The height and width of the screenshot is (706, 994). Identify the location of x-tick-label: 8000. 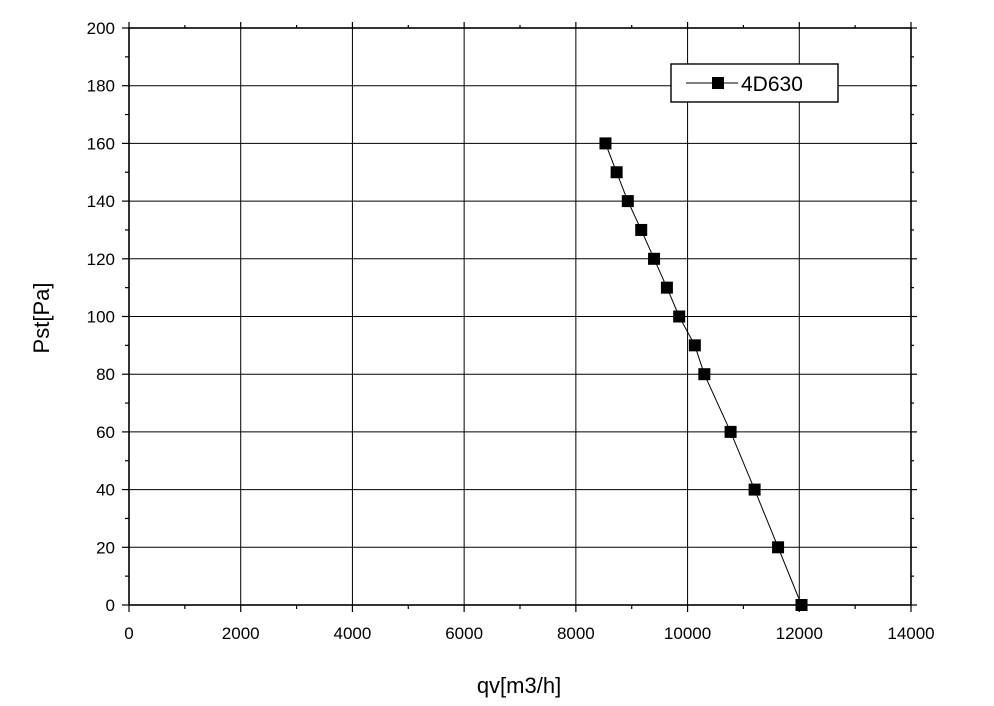
(576, 633).